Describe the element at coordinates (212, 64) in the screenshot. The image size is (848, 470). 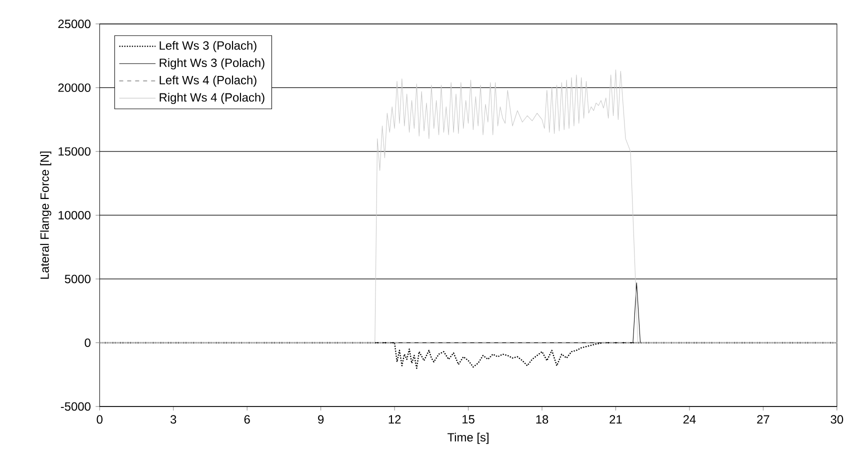
I see `legend-label: Right Ws 3 (Polach)` at that location.